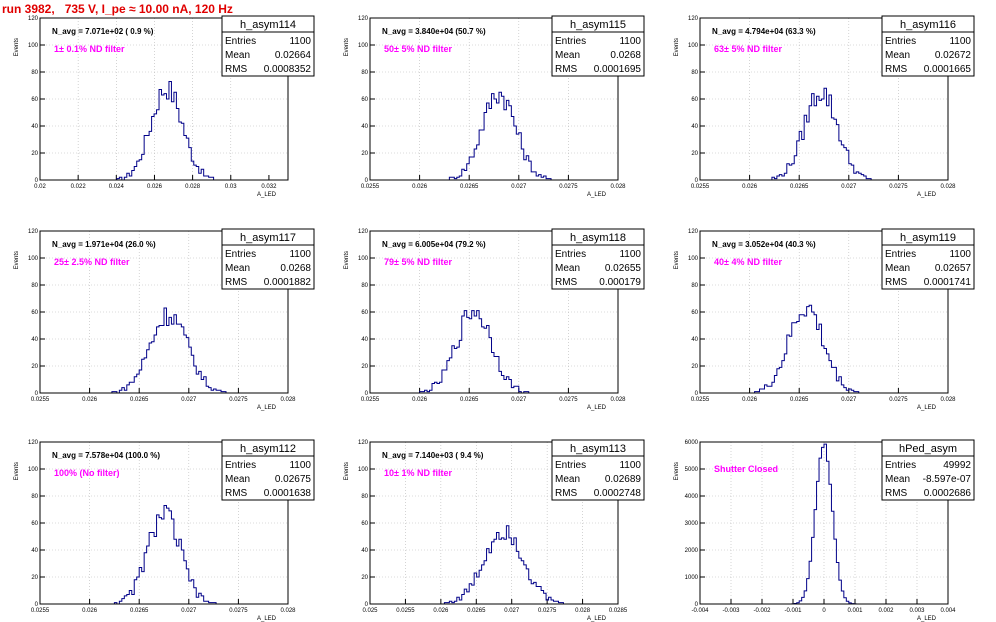 Image resolution: width=996 pixels, height=622 pixels. Describe the element at coordinates (268, 25) in the screenshot. I see `histogram-name: h_asym114` at that location.